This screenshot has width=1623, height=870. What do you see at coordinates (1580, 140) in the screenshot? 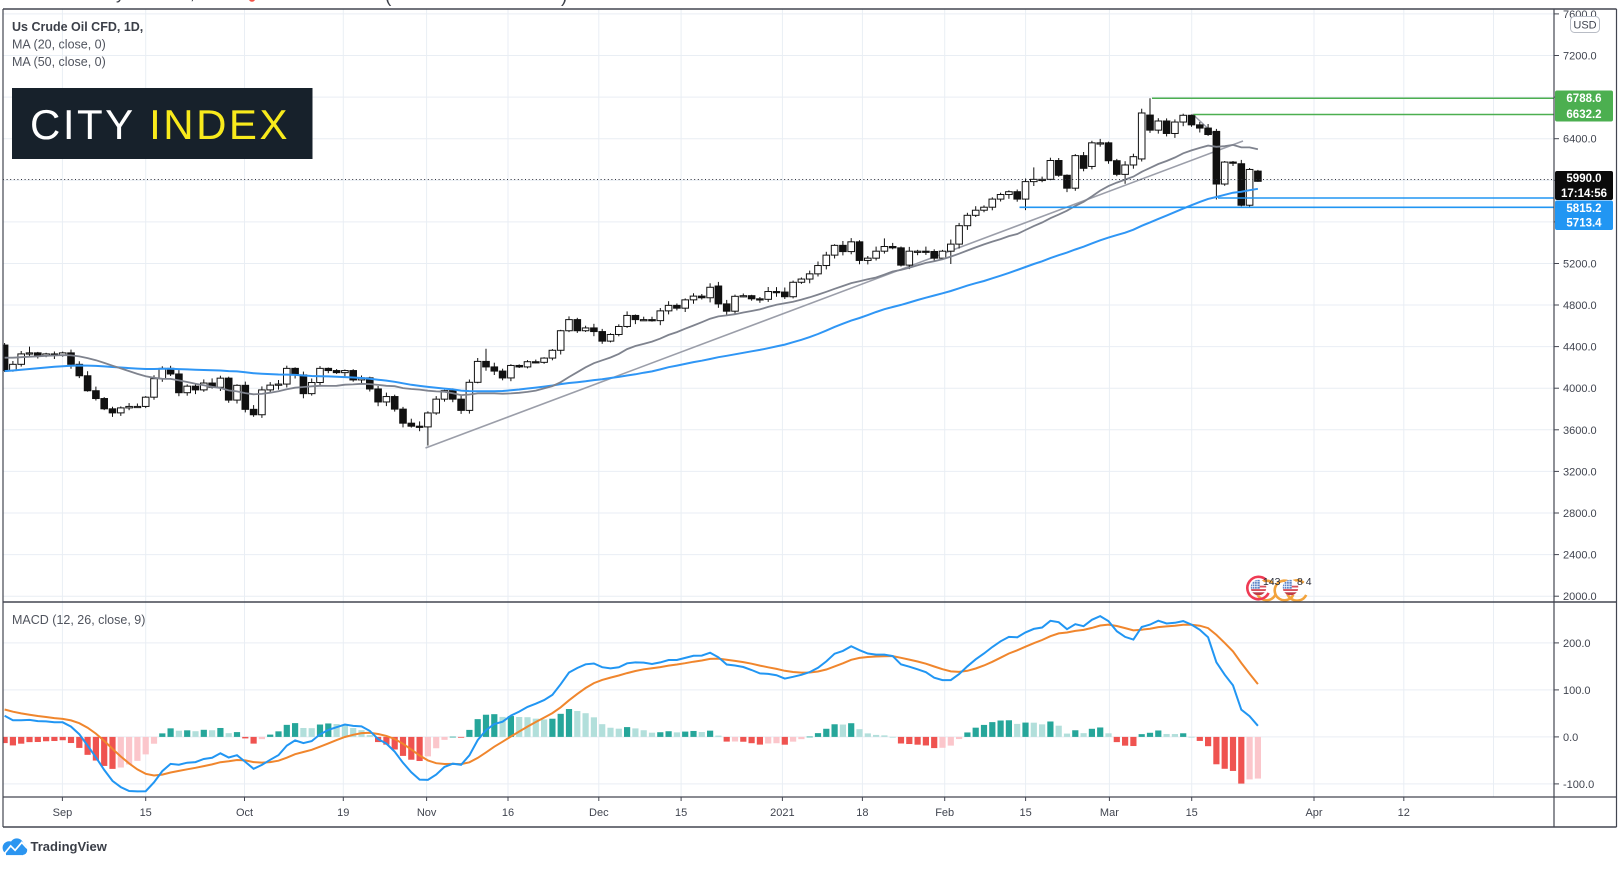
I see `svg-text: 6400.0` at bounding box center [1580, 140].